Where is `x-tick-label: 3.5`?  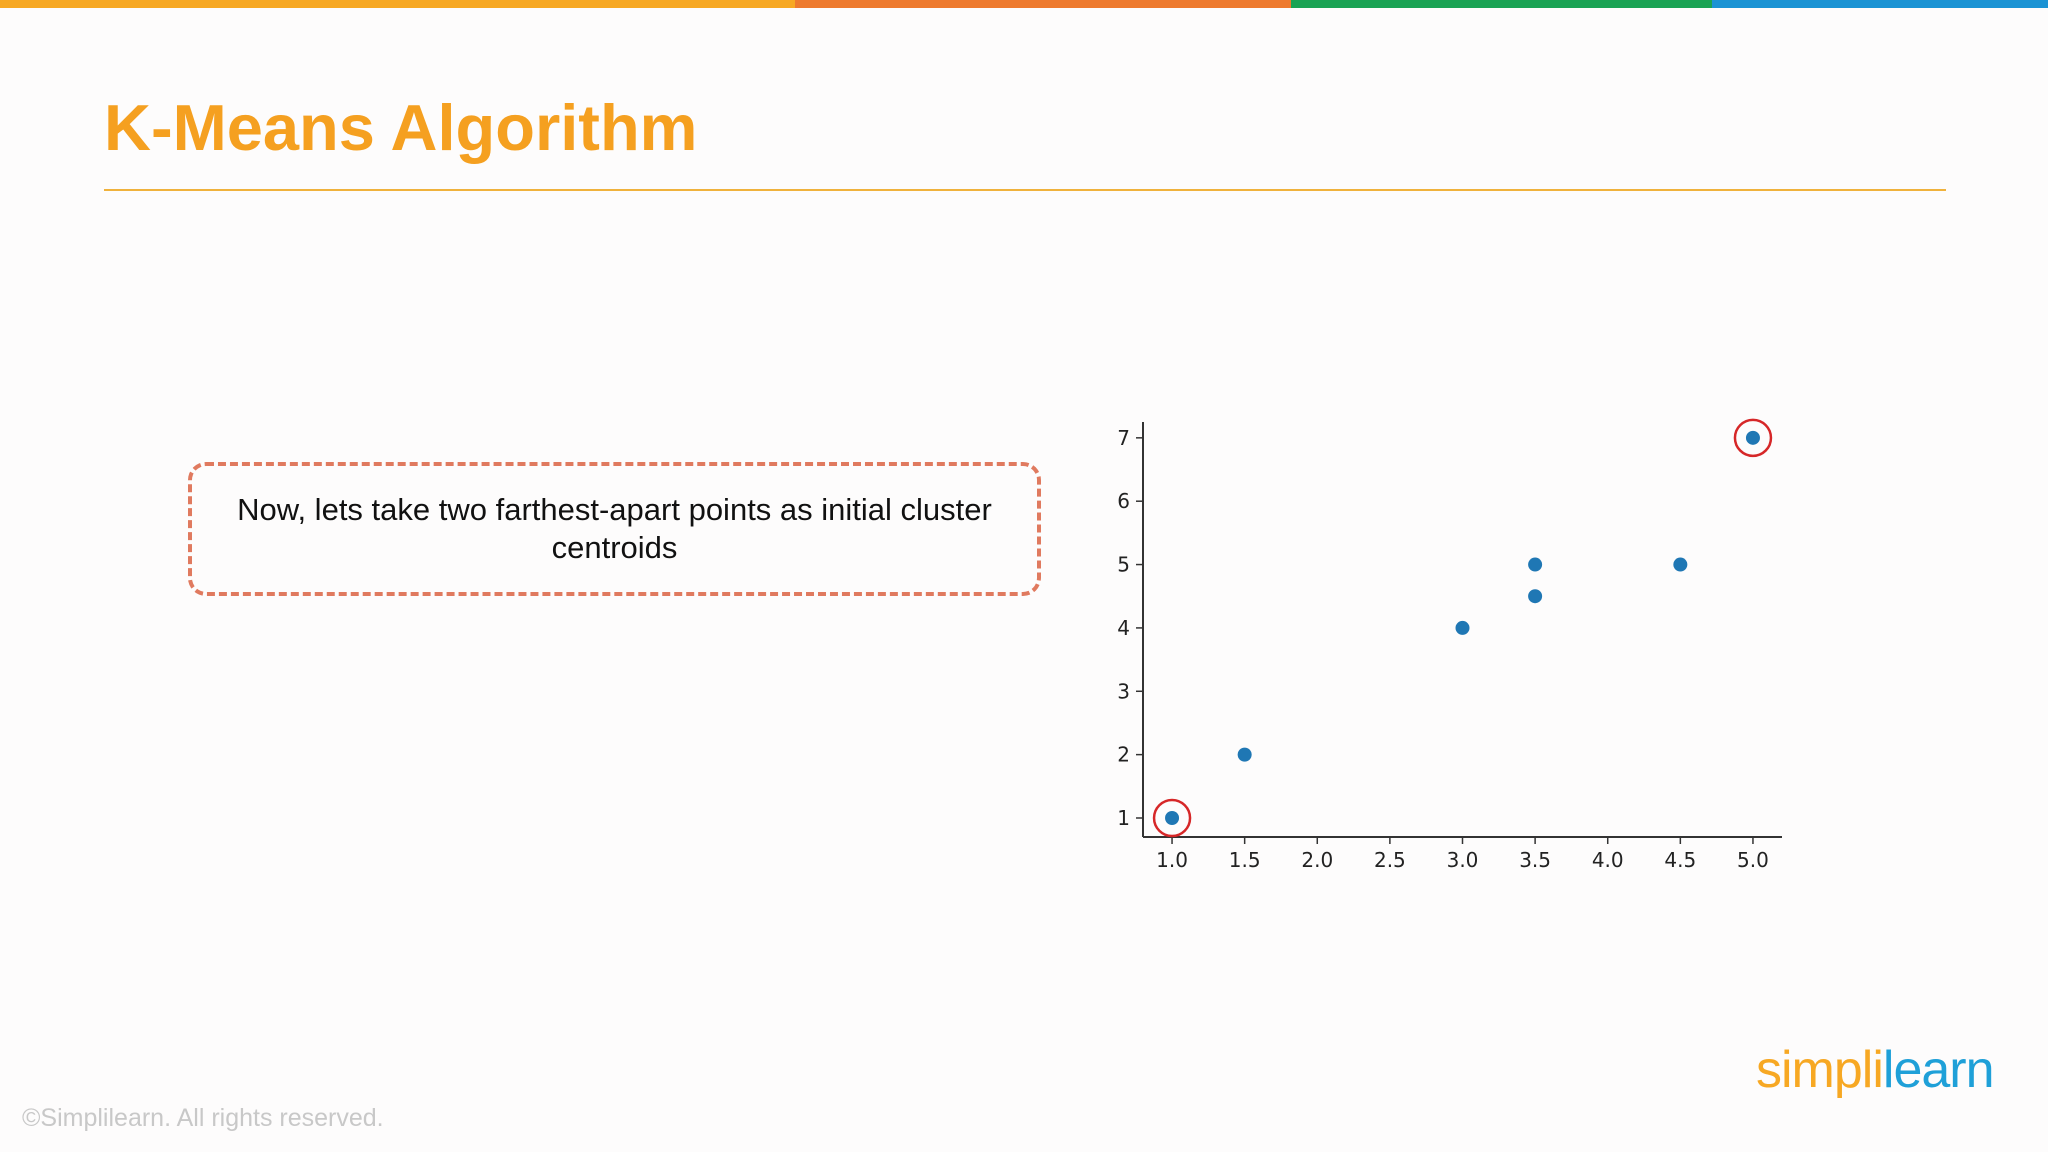 x-tick-label: 3.5 is located at coordinates (1535, 860).